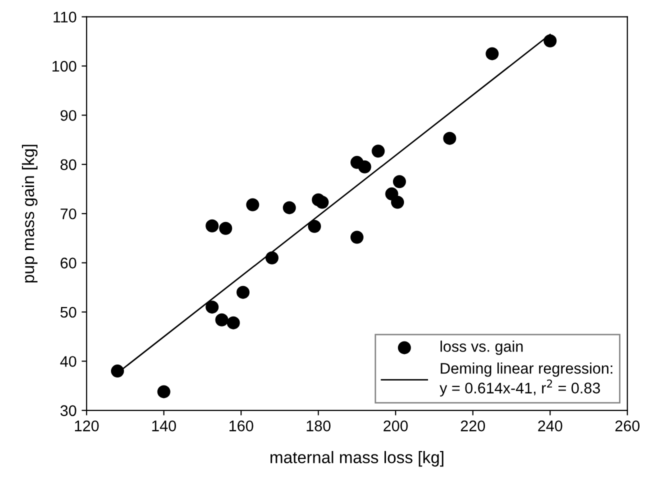  What do you see at coordinates (526, 379) in the screenshot?
I see `legend-label: Deming linear regression: y = 0.614x-41, r$^{2}$ = 0.83` at bounding box center [526, 379].